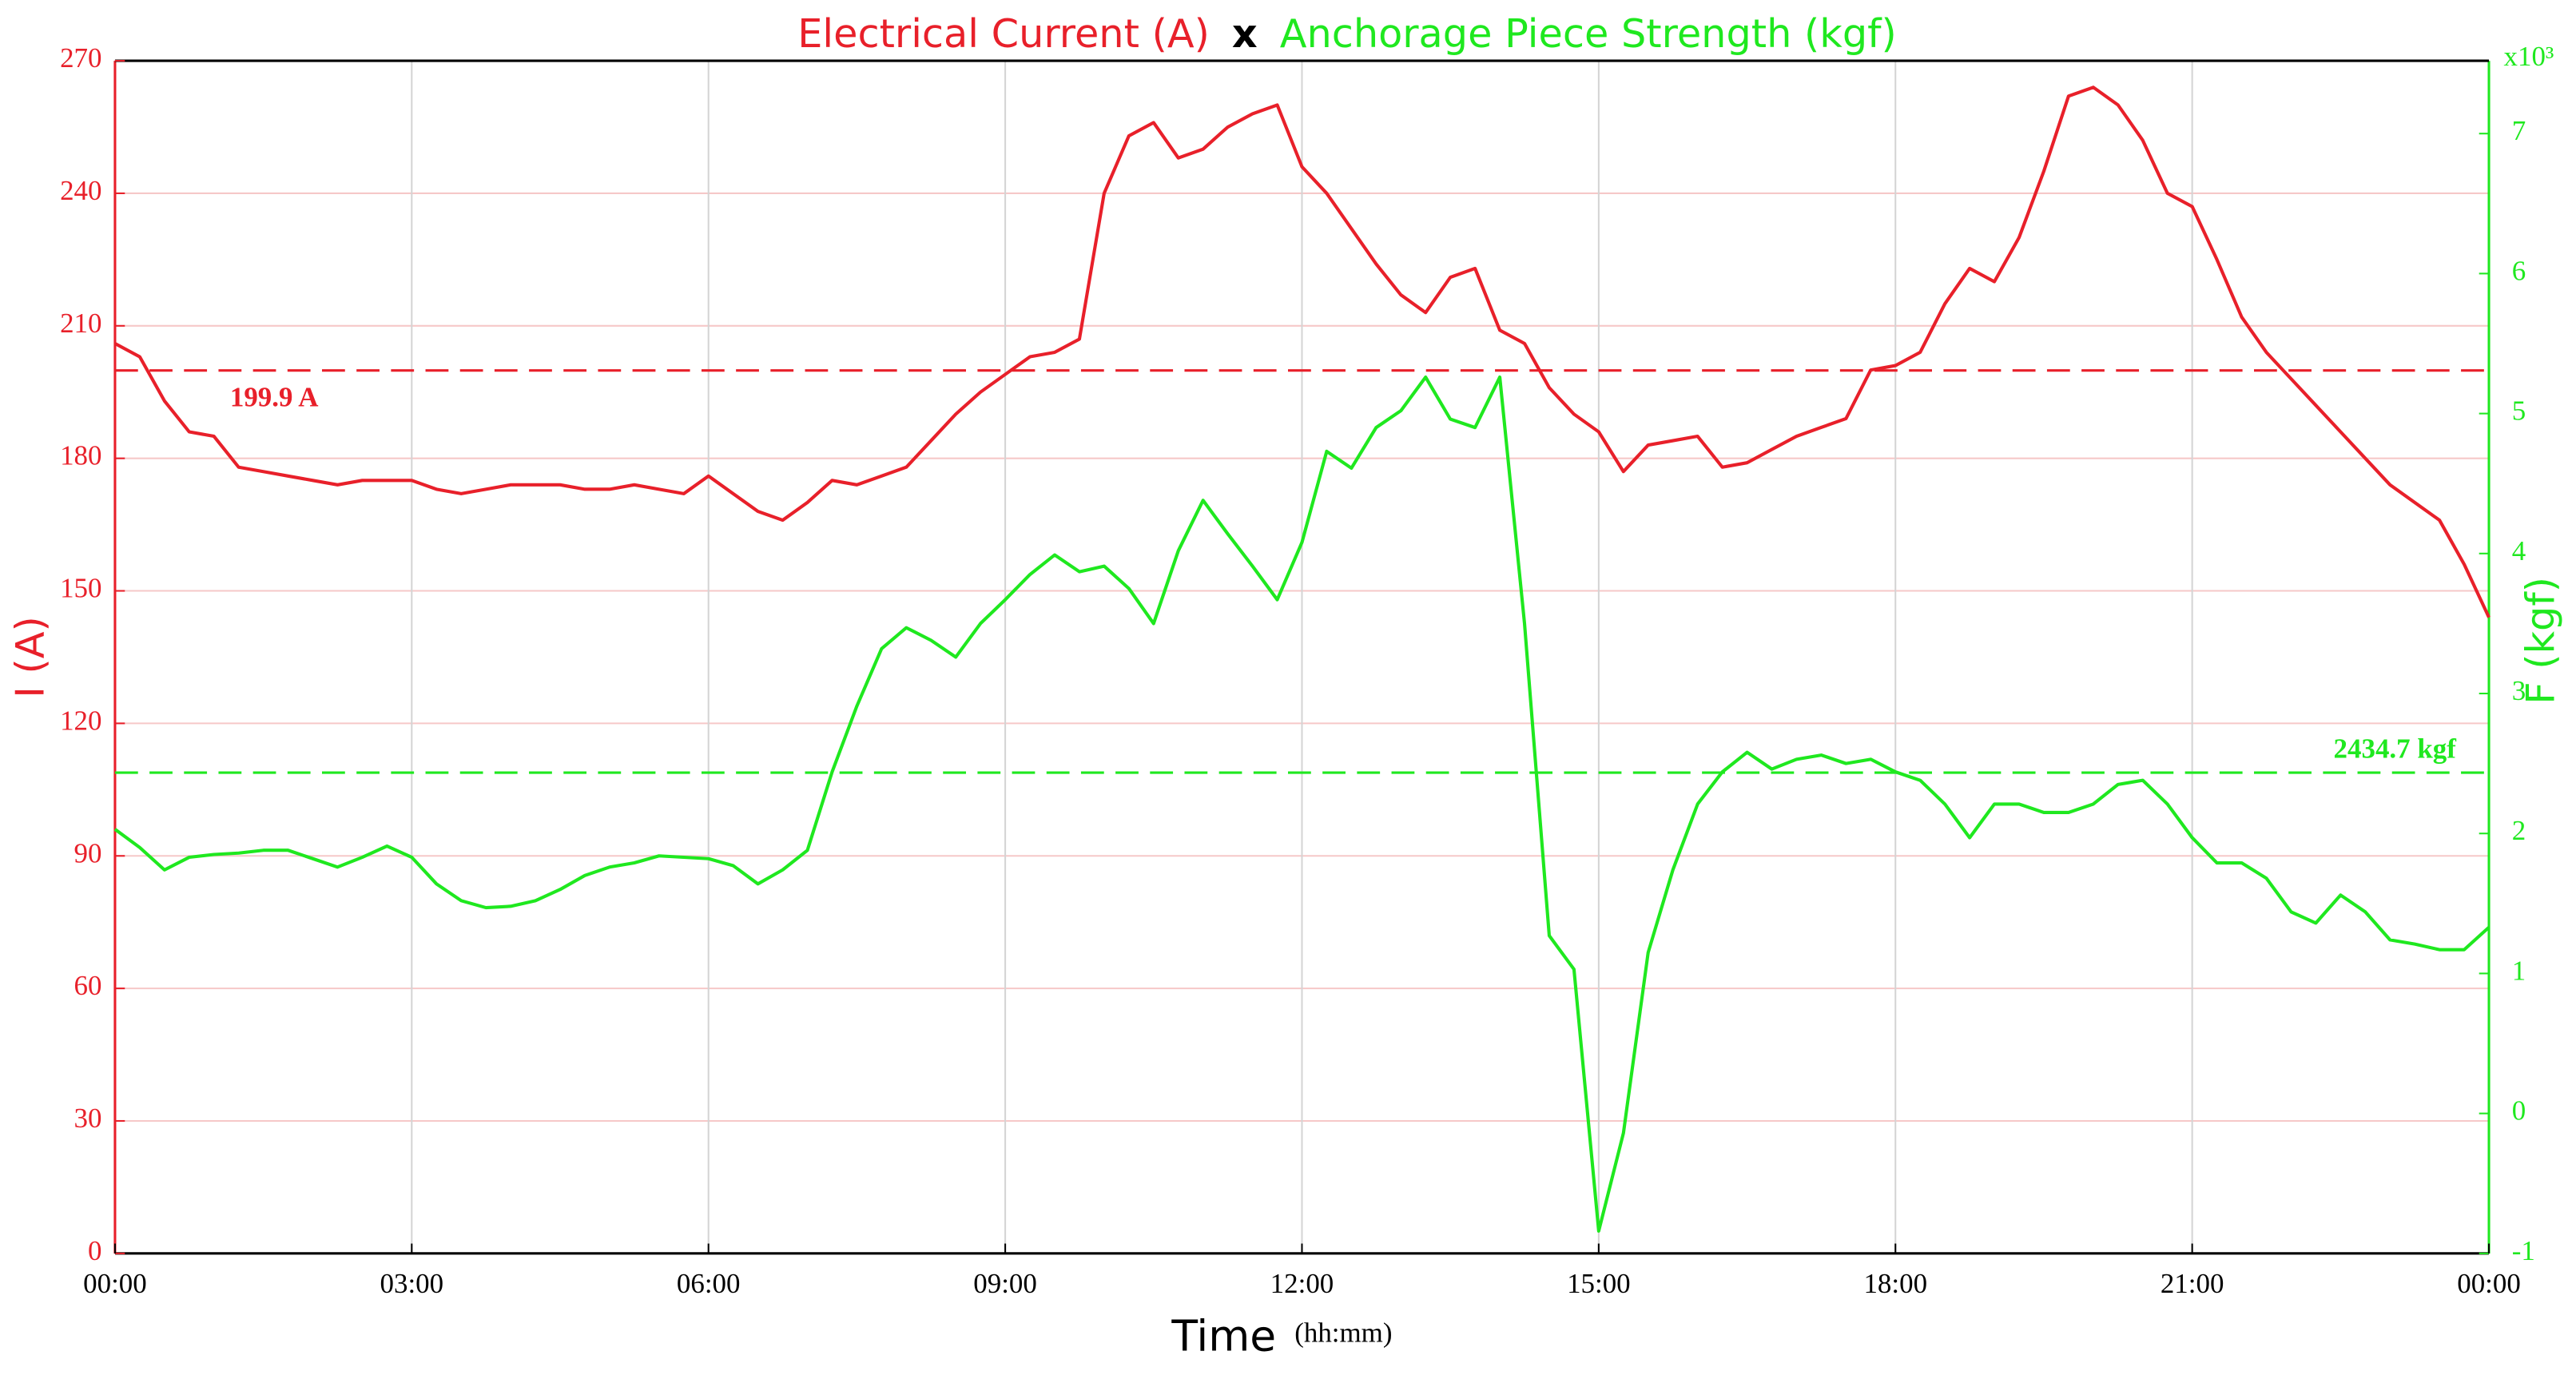 The width and height of the screenshot is (2576, 1375). Describe the element at coordinates (2523, 1250) in the screenshot. I see `y2-tick-label: -1` at that location.